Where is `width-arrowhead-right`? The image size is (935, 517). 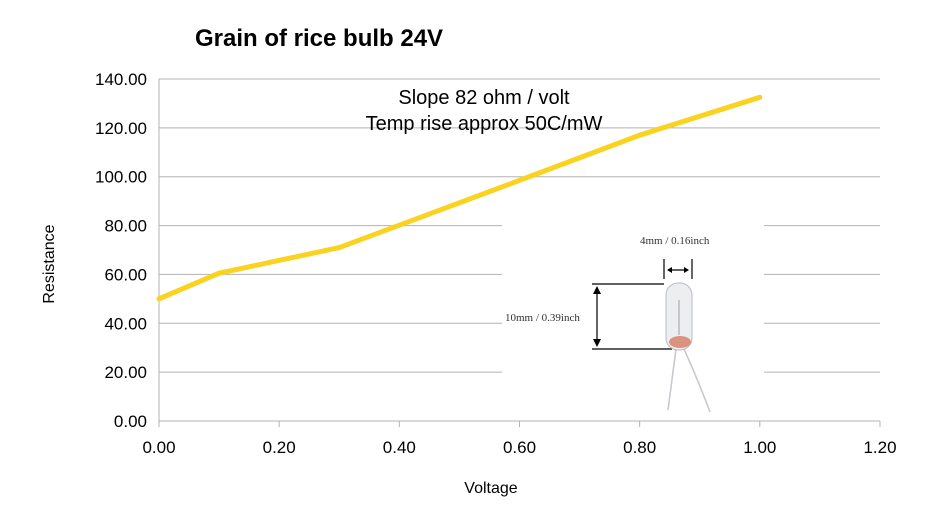
width-arrowhead-right is located at coordinates (686, 270).